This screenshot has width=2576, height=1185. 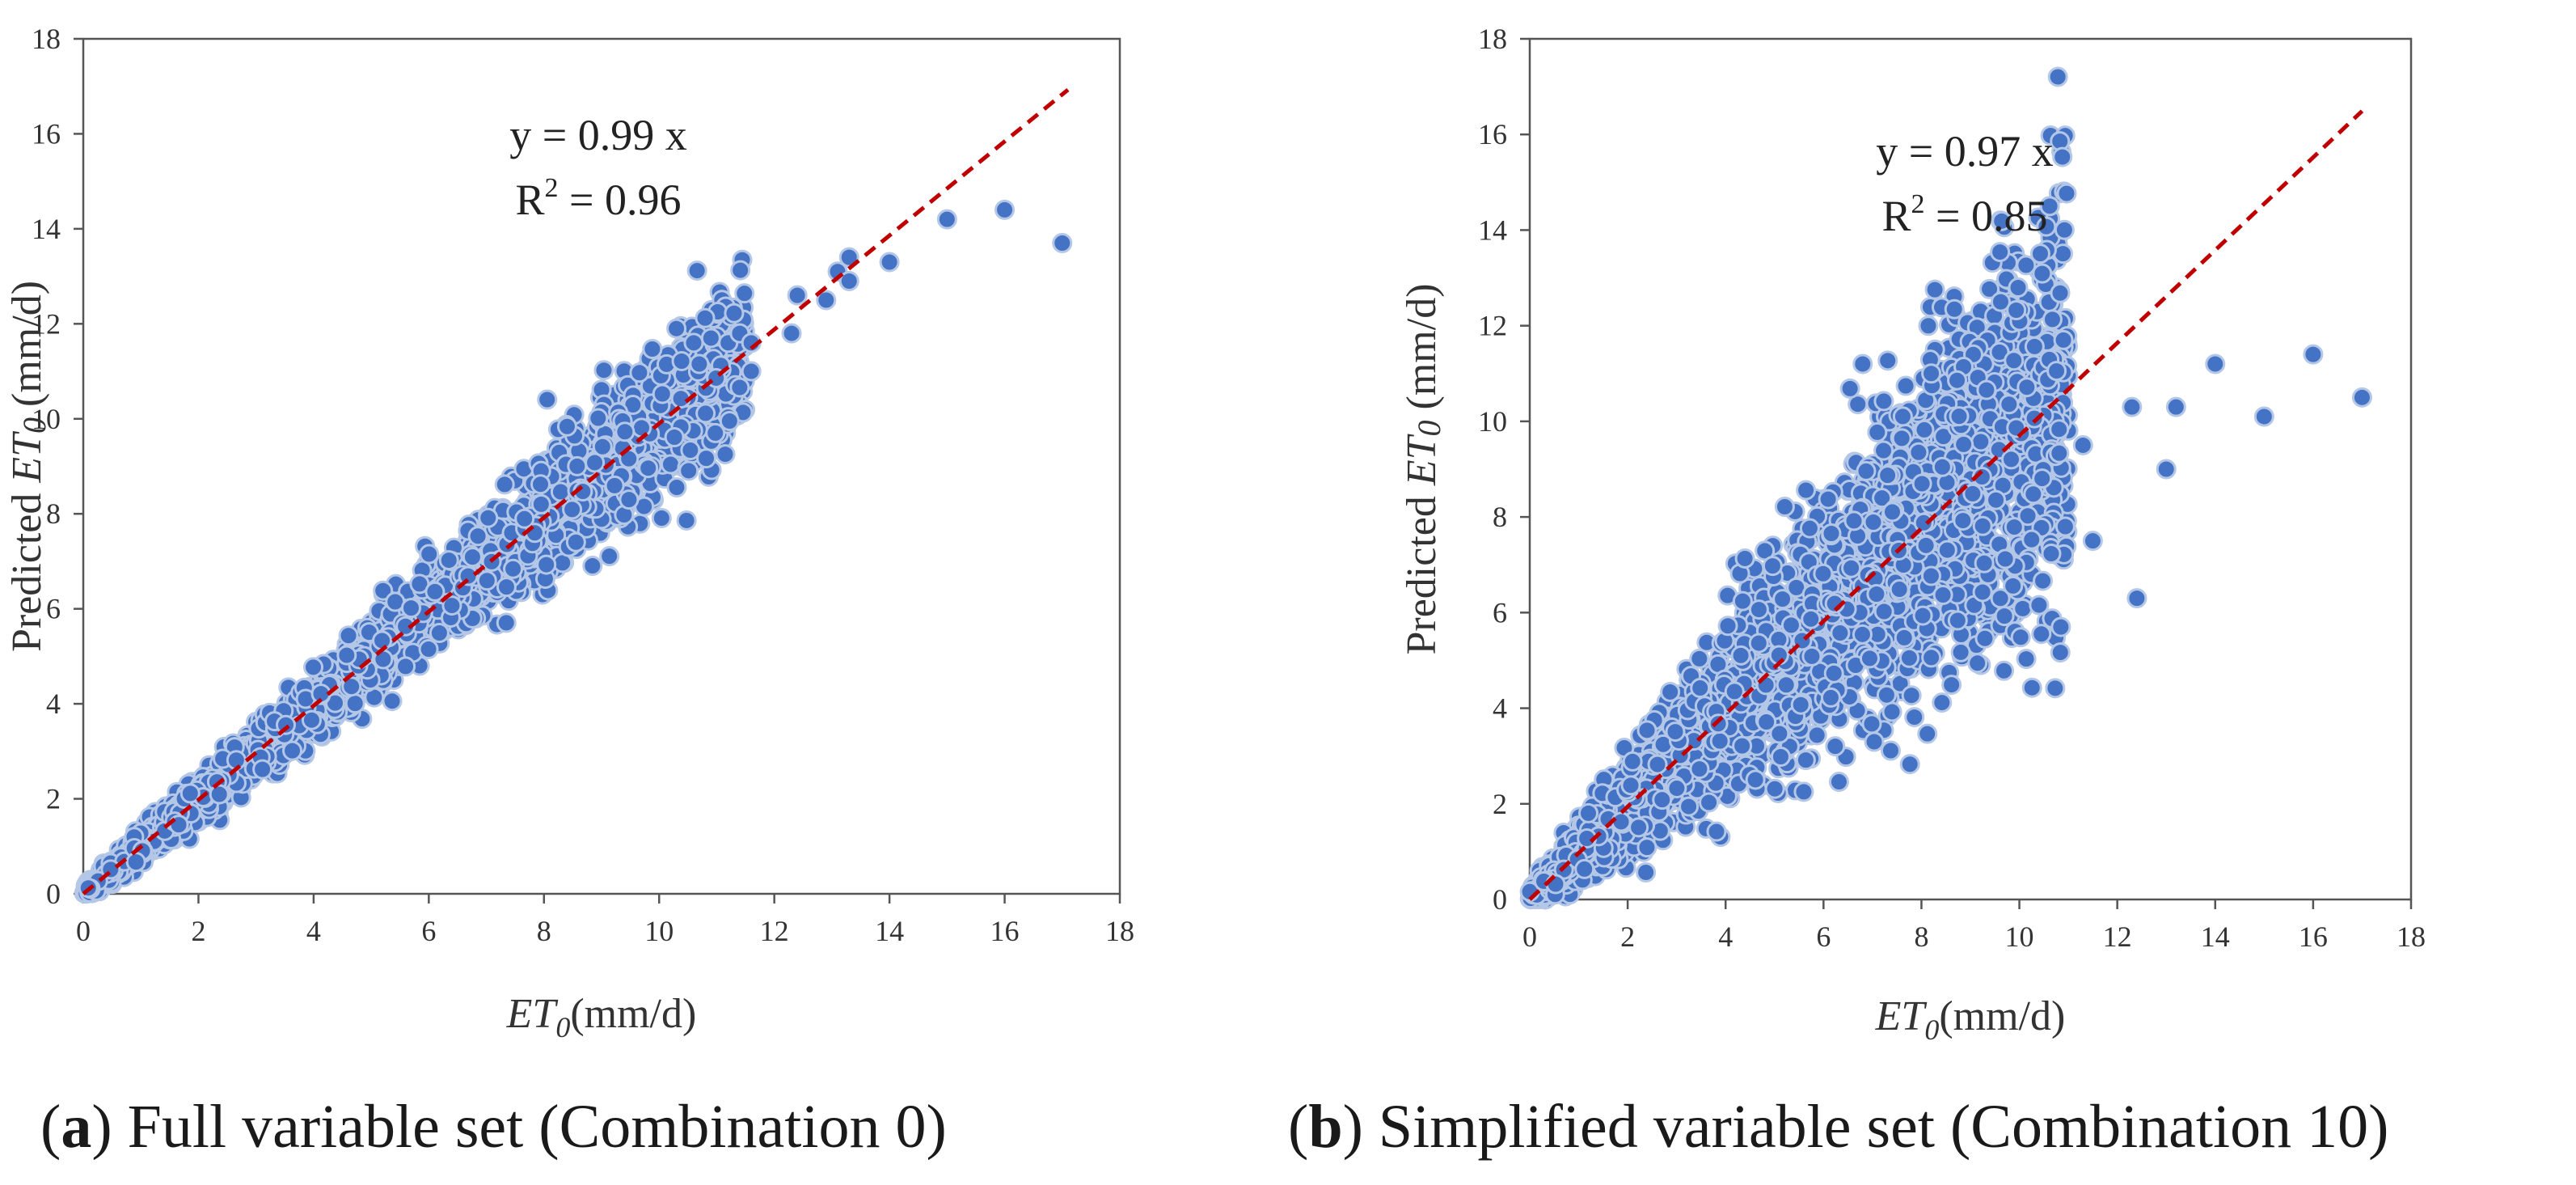 I want to click on scatter-points, so click(x=415, y=576).